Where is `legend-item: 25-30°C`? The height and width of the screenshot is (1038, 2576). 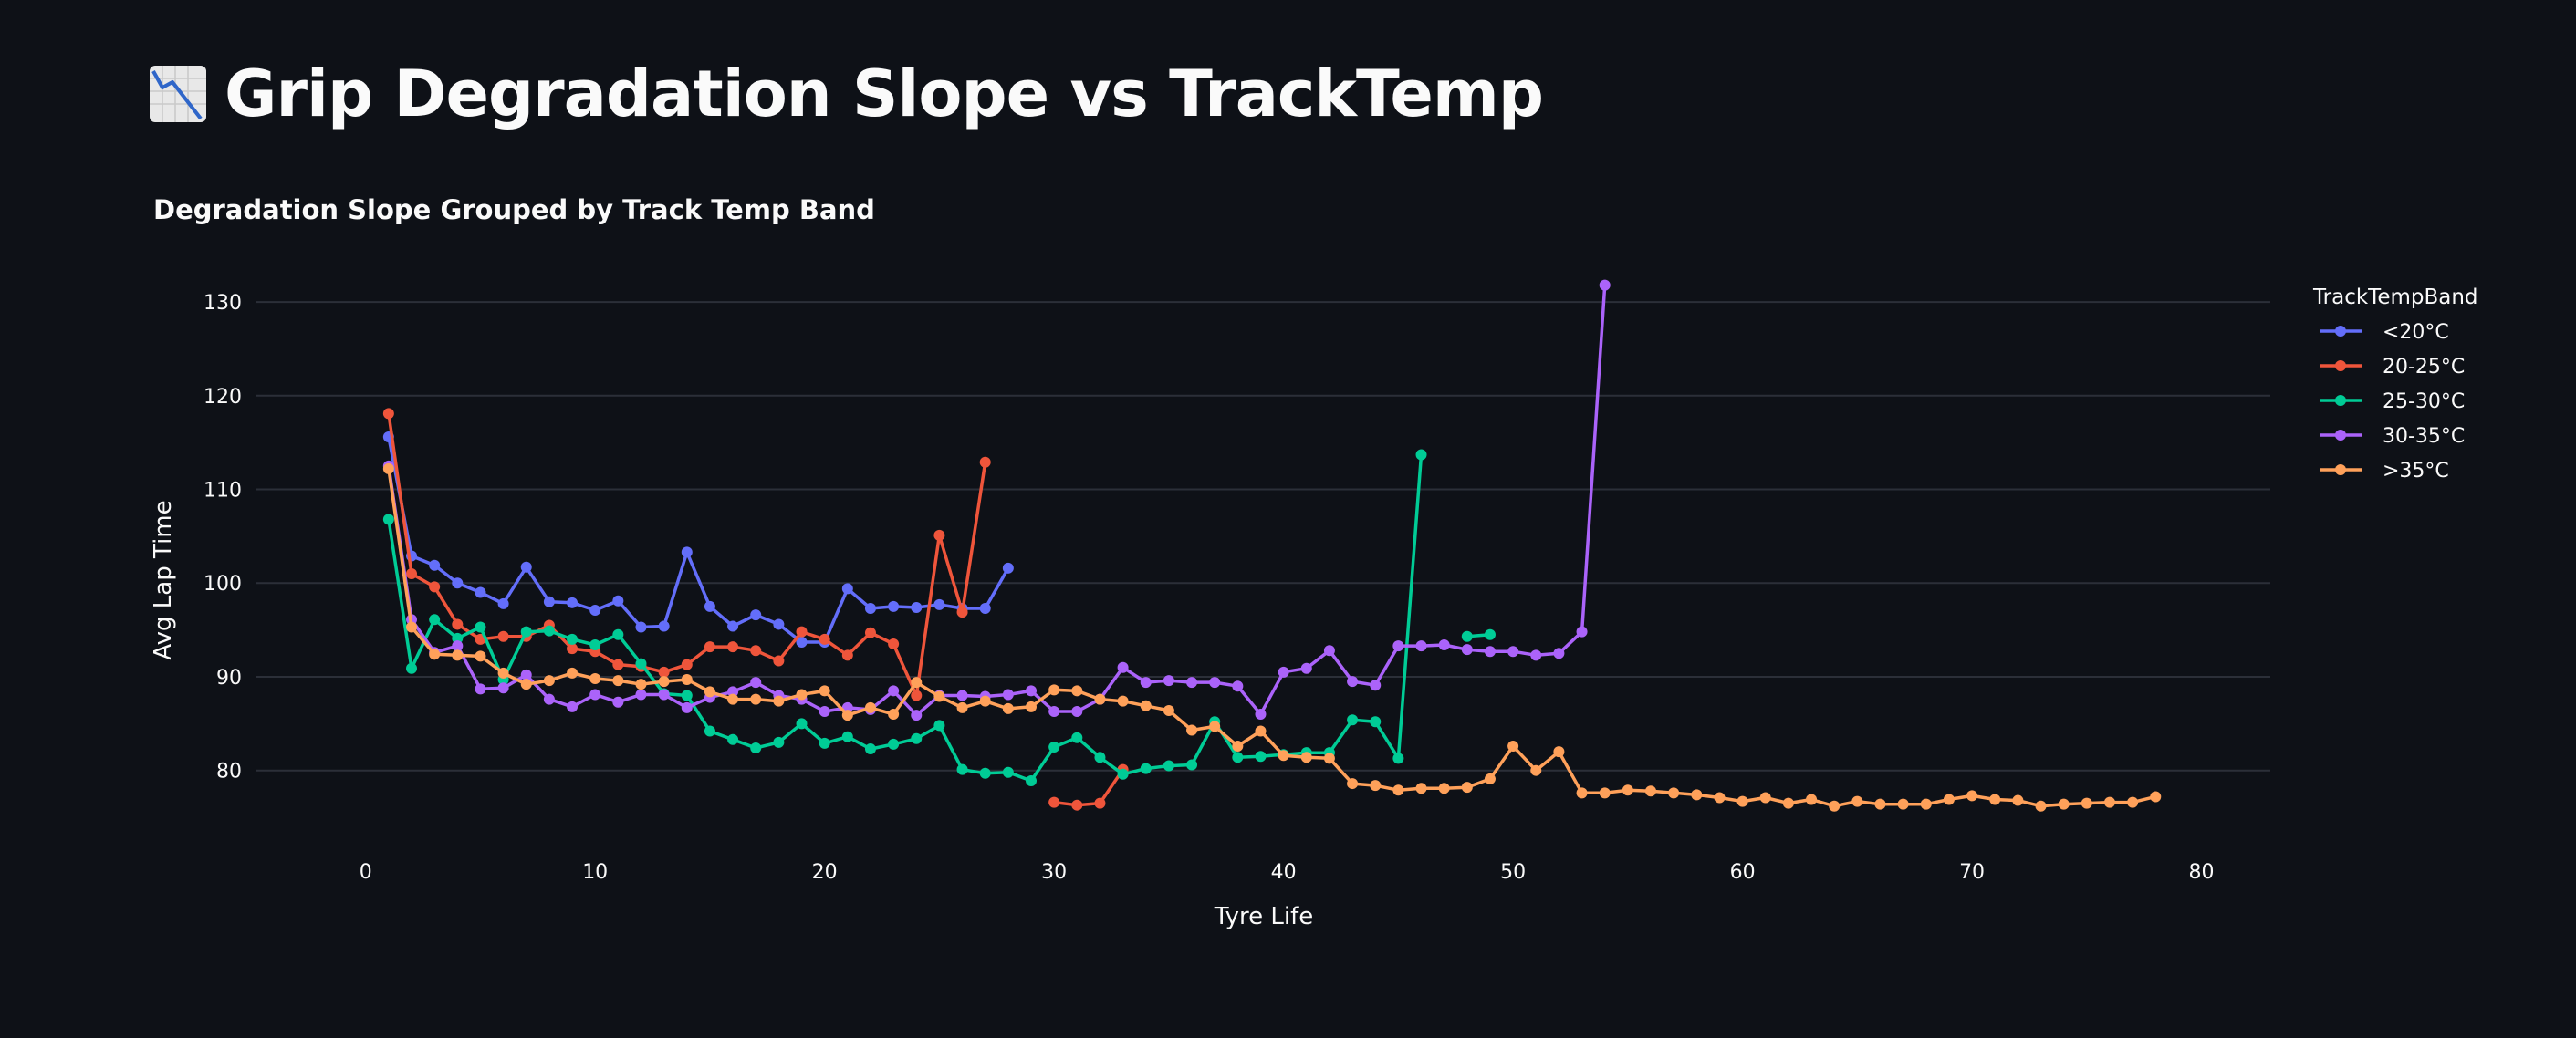
legend-item: 25-30°C is located at coordinates (2392, 401).